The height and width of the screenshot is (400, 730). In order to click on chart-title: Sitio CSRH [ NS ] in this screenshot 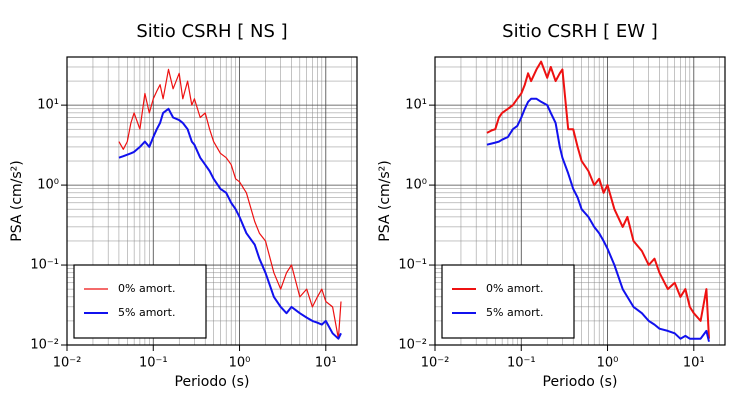, I will do `click(211, 31)`.